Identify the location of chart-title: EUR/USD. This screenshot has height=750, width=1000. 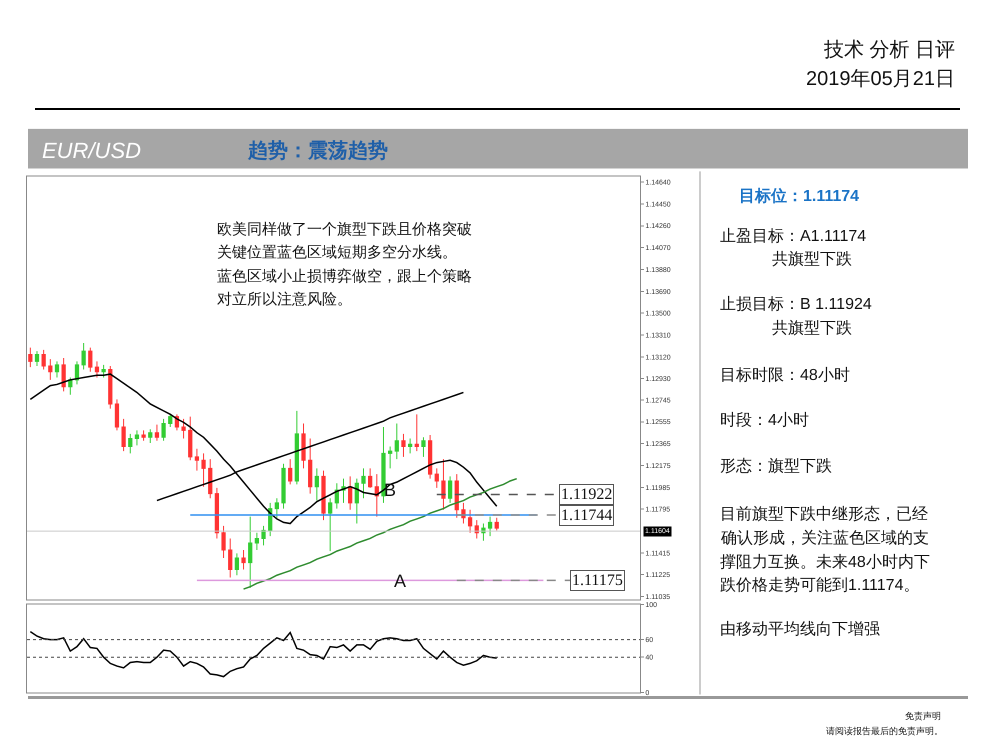
(92, 150).